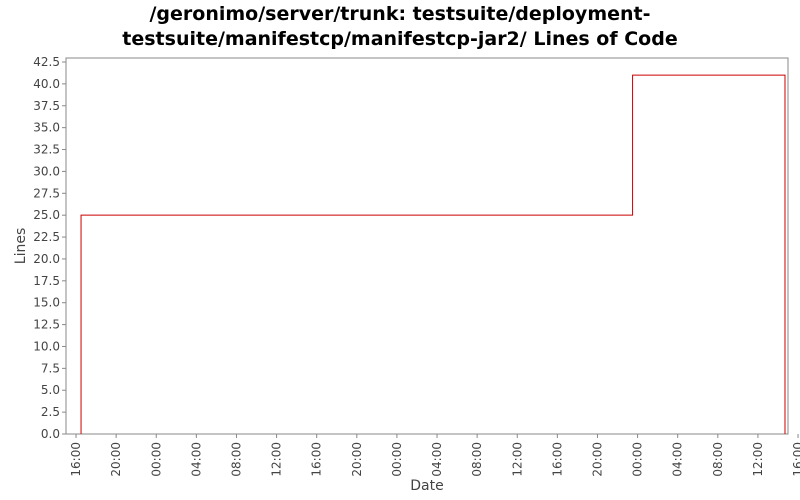 This screenshot has width=800, height=500. I want to click on y-tick-label: 32.5, so click(46, 150).